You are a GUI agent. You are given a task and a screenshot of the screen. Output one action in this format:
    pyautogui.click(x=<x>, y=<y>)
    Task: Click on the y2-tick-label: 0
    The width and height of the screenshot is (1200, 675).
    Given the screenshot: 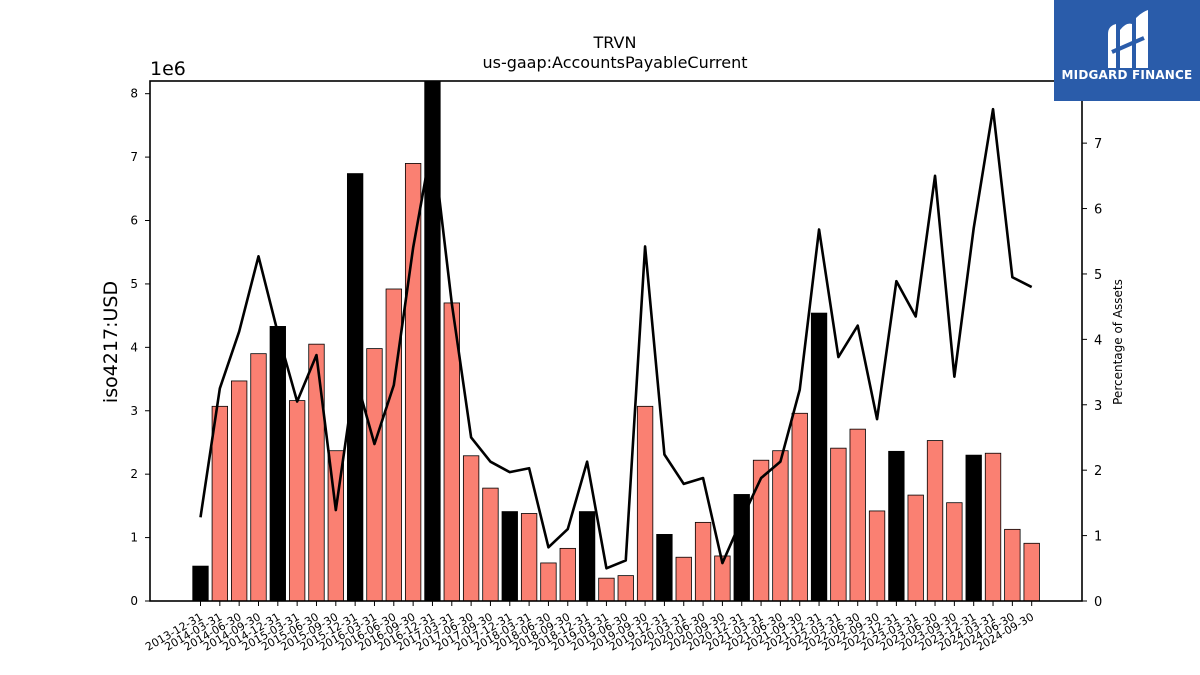 What is the action you would take?
    pyautogui.click(x=1098, y=602)
    